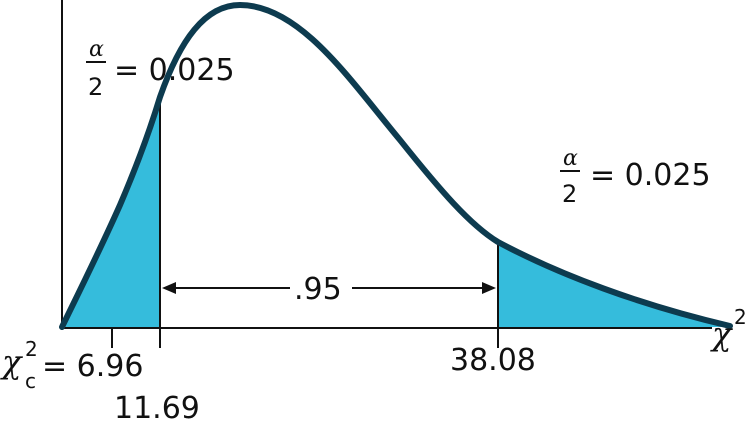 The height and width of the screenshot is (433, 754). What do you see at coordinates (721, 334) in the screenshot?
I see `x-axis-chi-symbol: χ` at bounding box center [721, 334].